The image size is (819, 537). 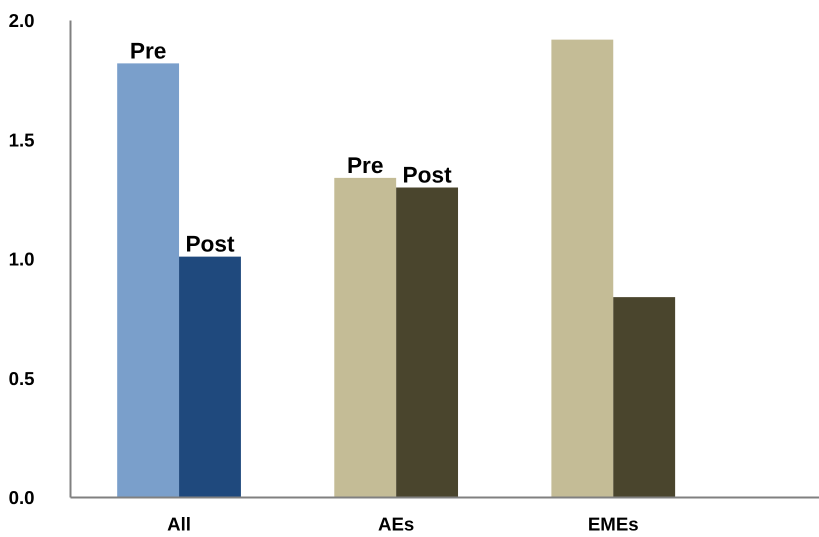 What do you see at coordinates (613, 524) in the screenshot?
I see `x-tick-label: EMEs` at bounding box center [613, 524].